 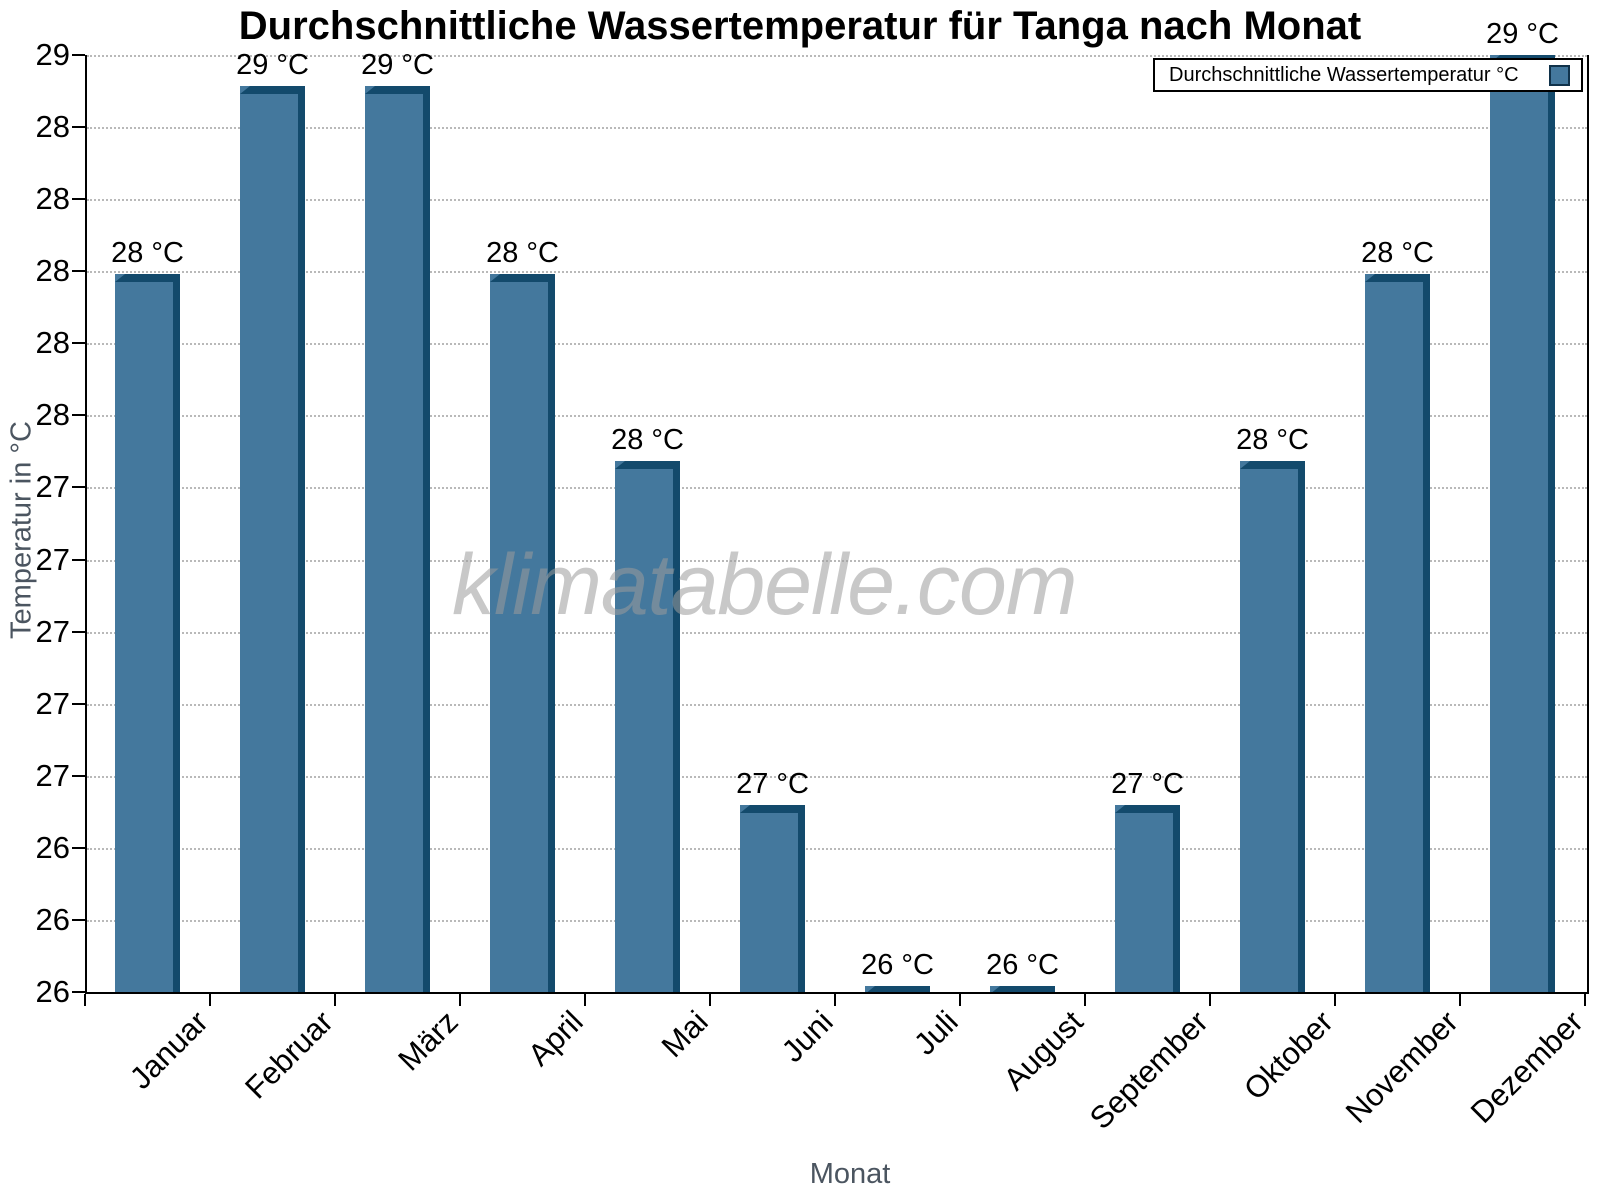 What do you see at coordinates (52, 54) in the screenshot?
I see `y-tick-label: 29` at bounding box center [52, 54].